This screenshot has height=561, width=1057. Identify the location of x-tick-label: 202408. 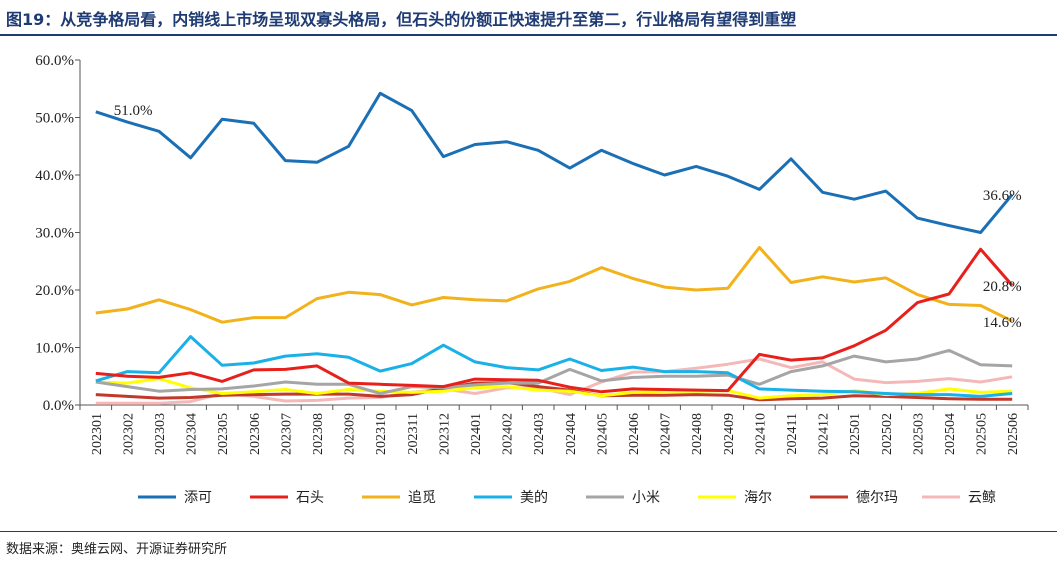
(697, 434).